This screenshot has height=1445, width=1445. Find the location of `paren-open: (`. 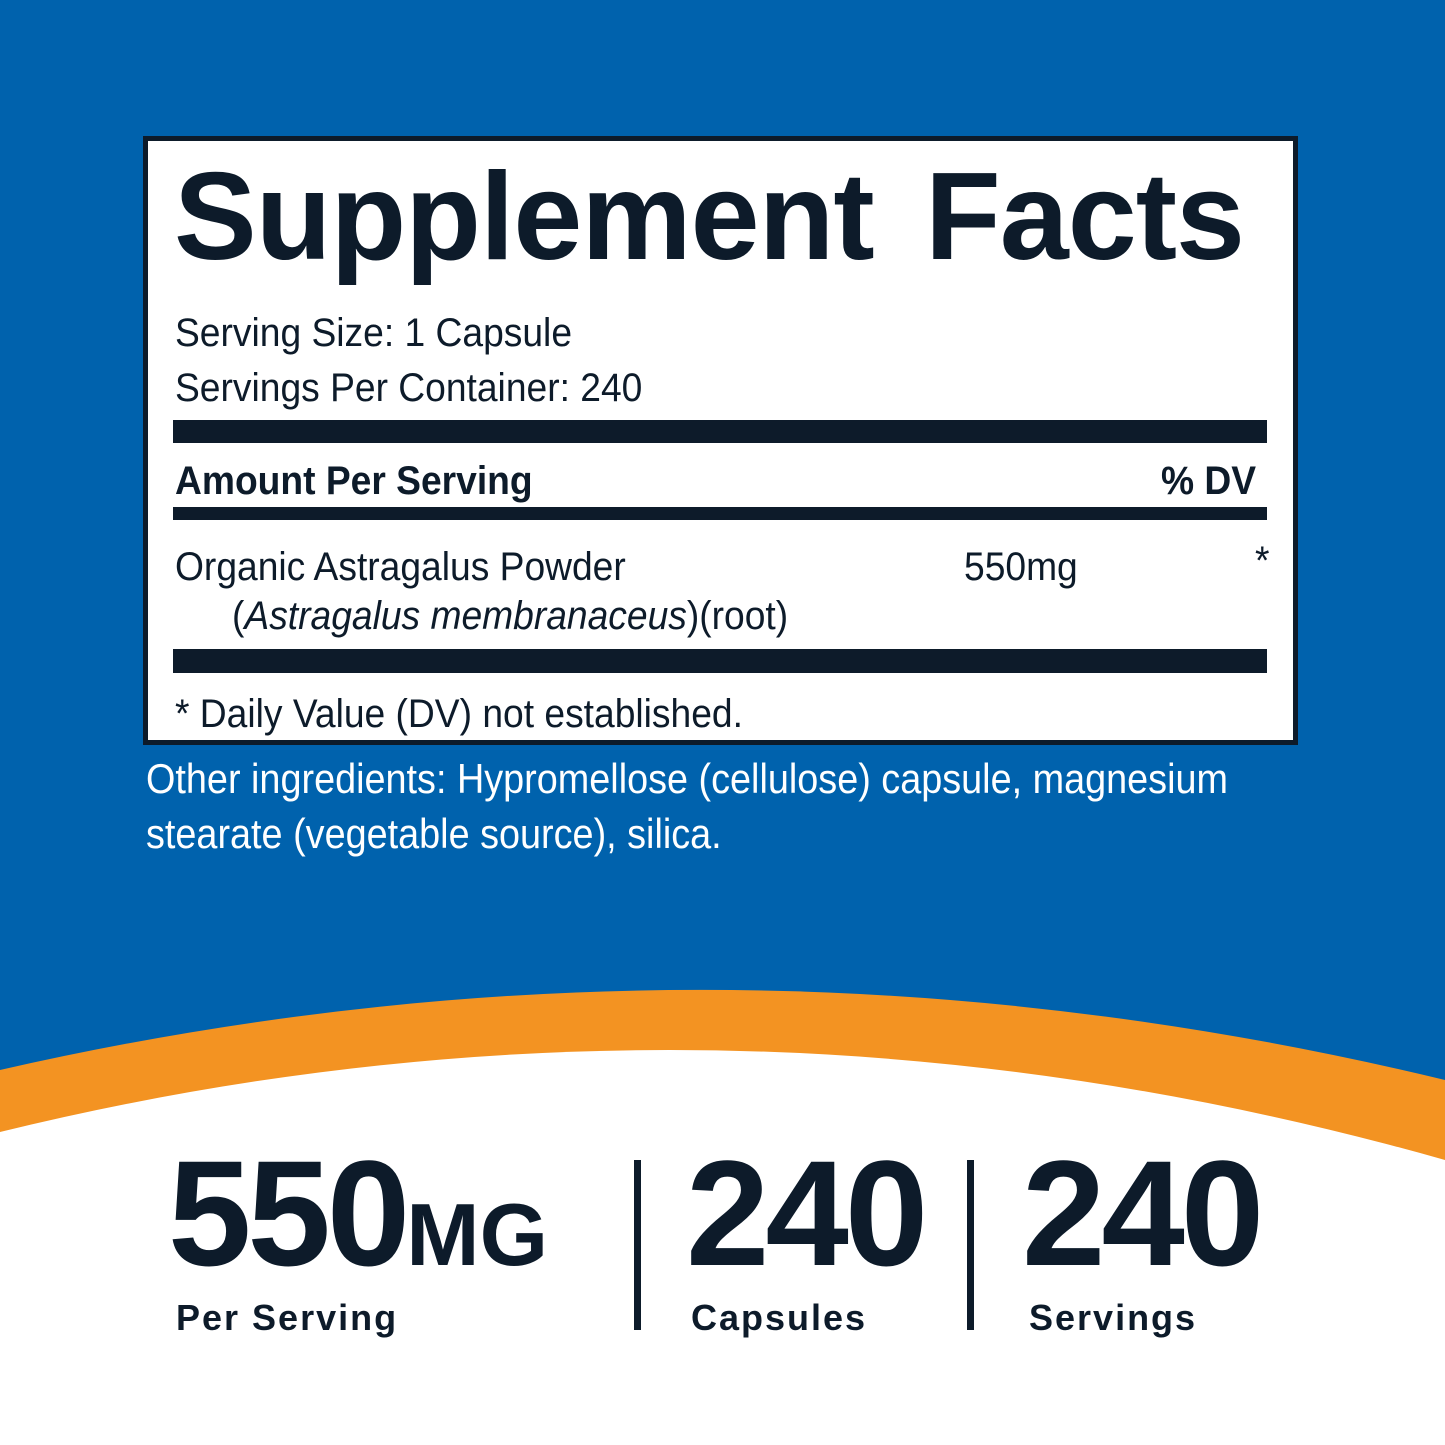

paren-open: ( is located at coordinates (238, 616).